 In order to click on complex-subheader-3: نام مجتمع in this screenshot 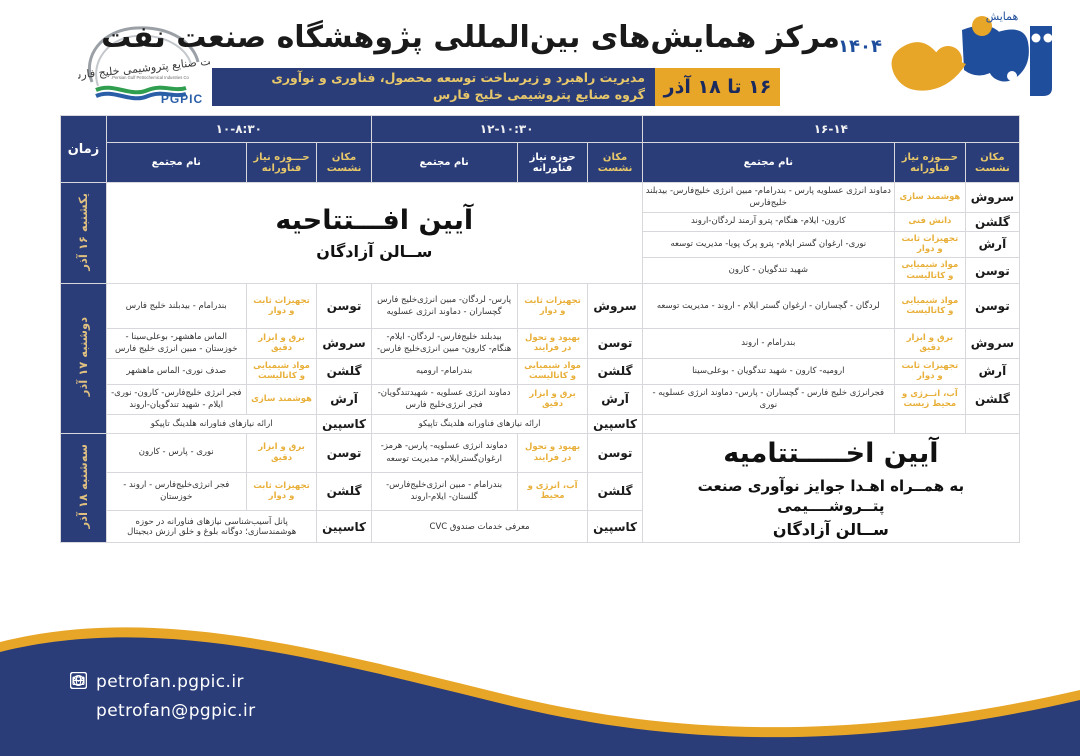, I will do `click(768, 162)`.